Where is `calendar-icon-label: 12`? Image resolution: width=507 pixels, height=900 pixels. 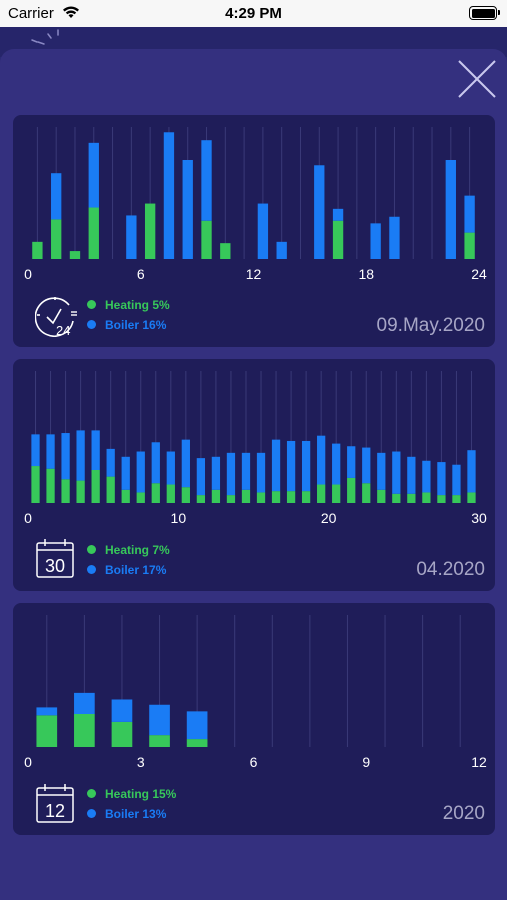 calendar-icon-label: 12 is located at coordinates (55, 811).